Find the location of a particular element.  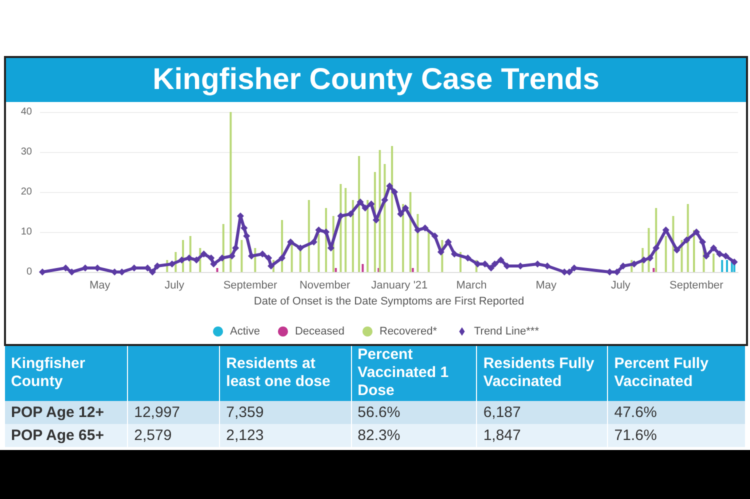

text: Kingfisher County is located at coordinates (66, 373).